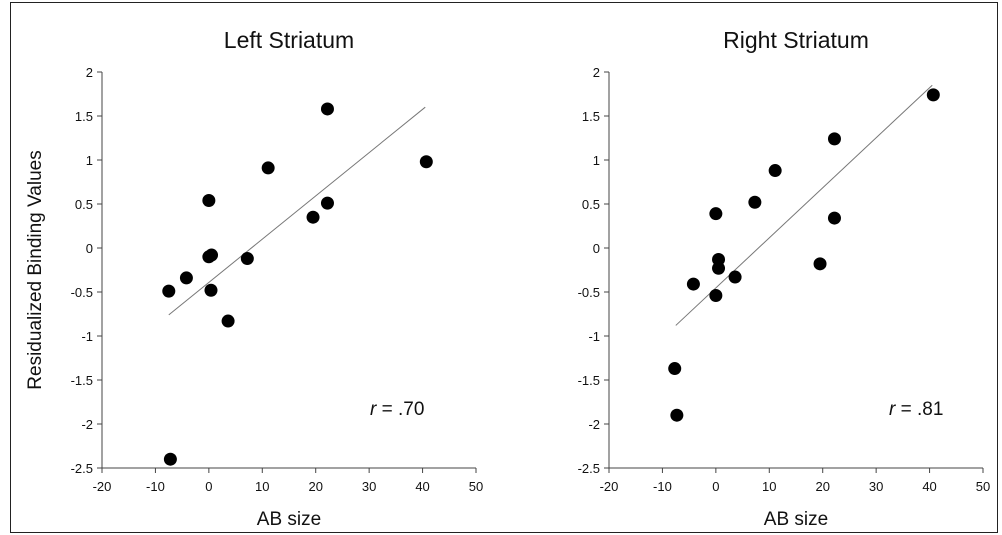 This screenshot has width=1002, height=535. Describe the element at coordinates (594, 424) in the screenshot. I see `panel-2-y-tick-label: -2` at that location.